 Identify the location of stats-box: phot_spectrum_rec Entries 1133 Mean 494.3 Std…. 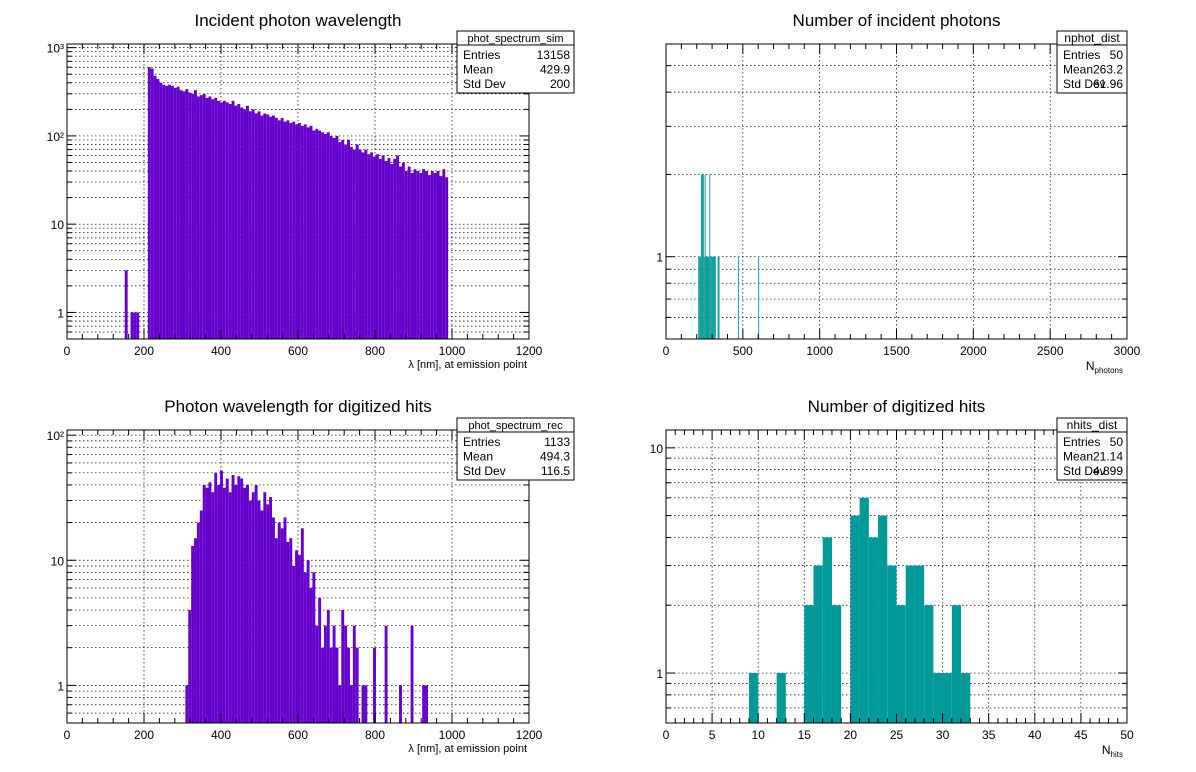
(515, 449).